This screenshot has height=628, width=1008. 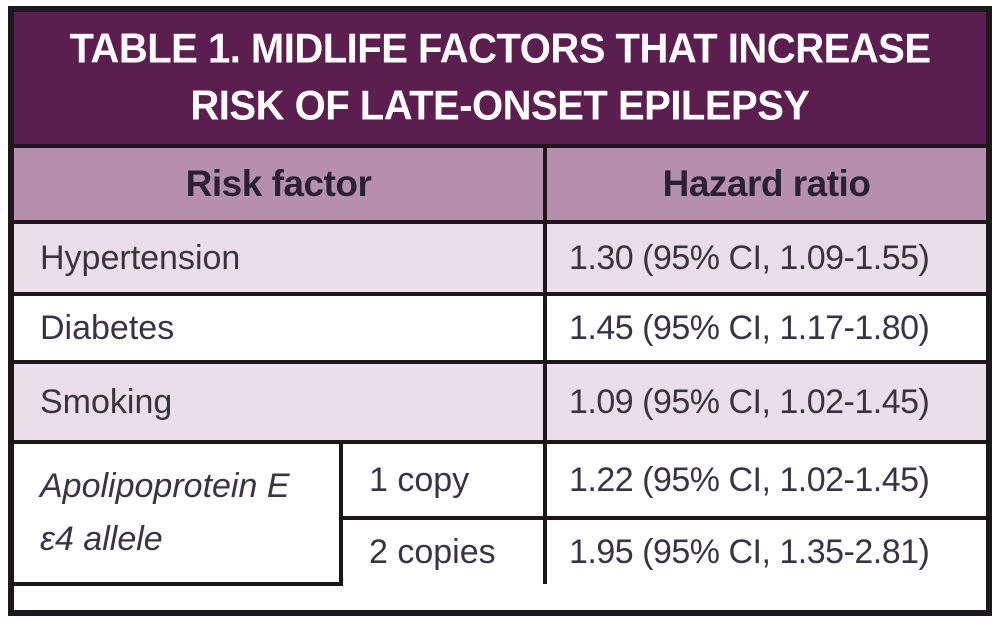 I want to click on table-title-line-1: TABLE 1. MIDLIFE FACTORS THAT INCREASE, so click(x=500, y=49).